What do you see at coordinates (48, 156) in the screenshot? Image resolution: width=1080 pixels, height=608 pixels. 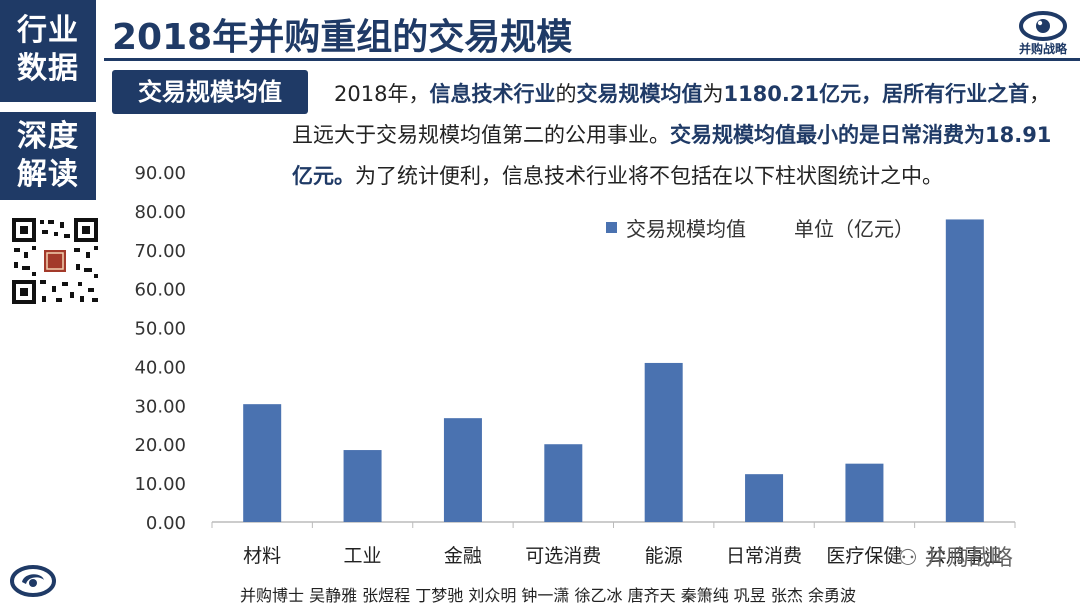 I see `sidebar-deep-analysis: 深度 解读` at bounding box center [48, 156].